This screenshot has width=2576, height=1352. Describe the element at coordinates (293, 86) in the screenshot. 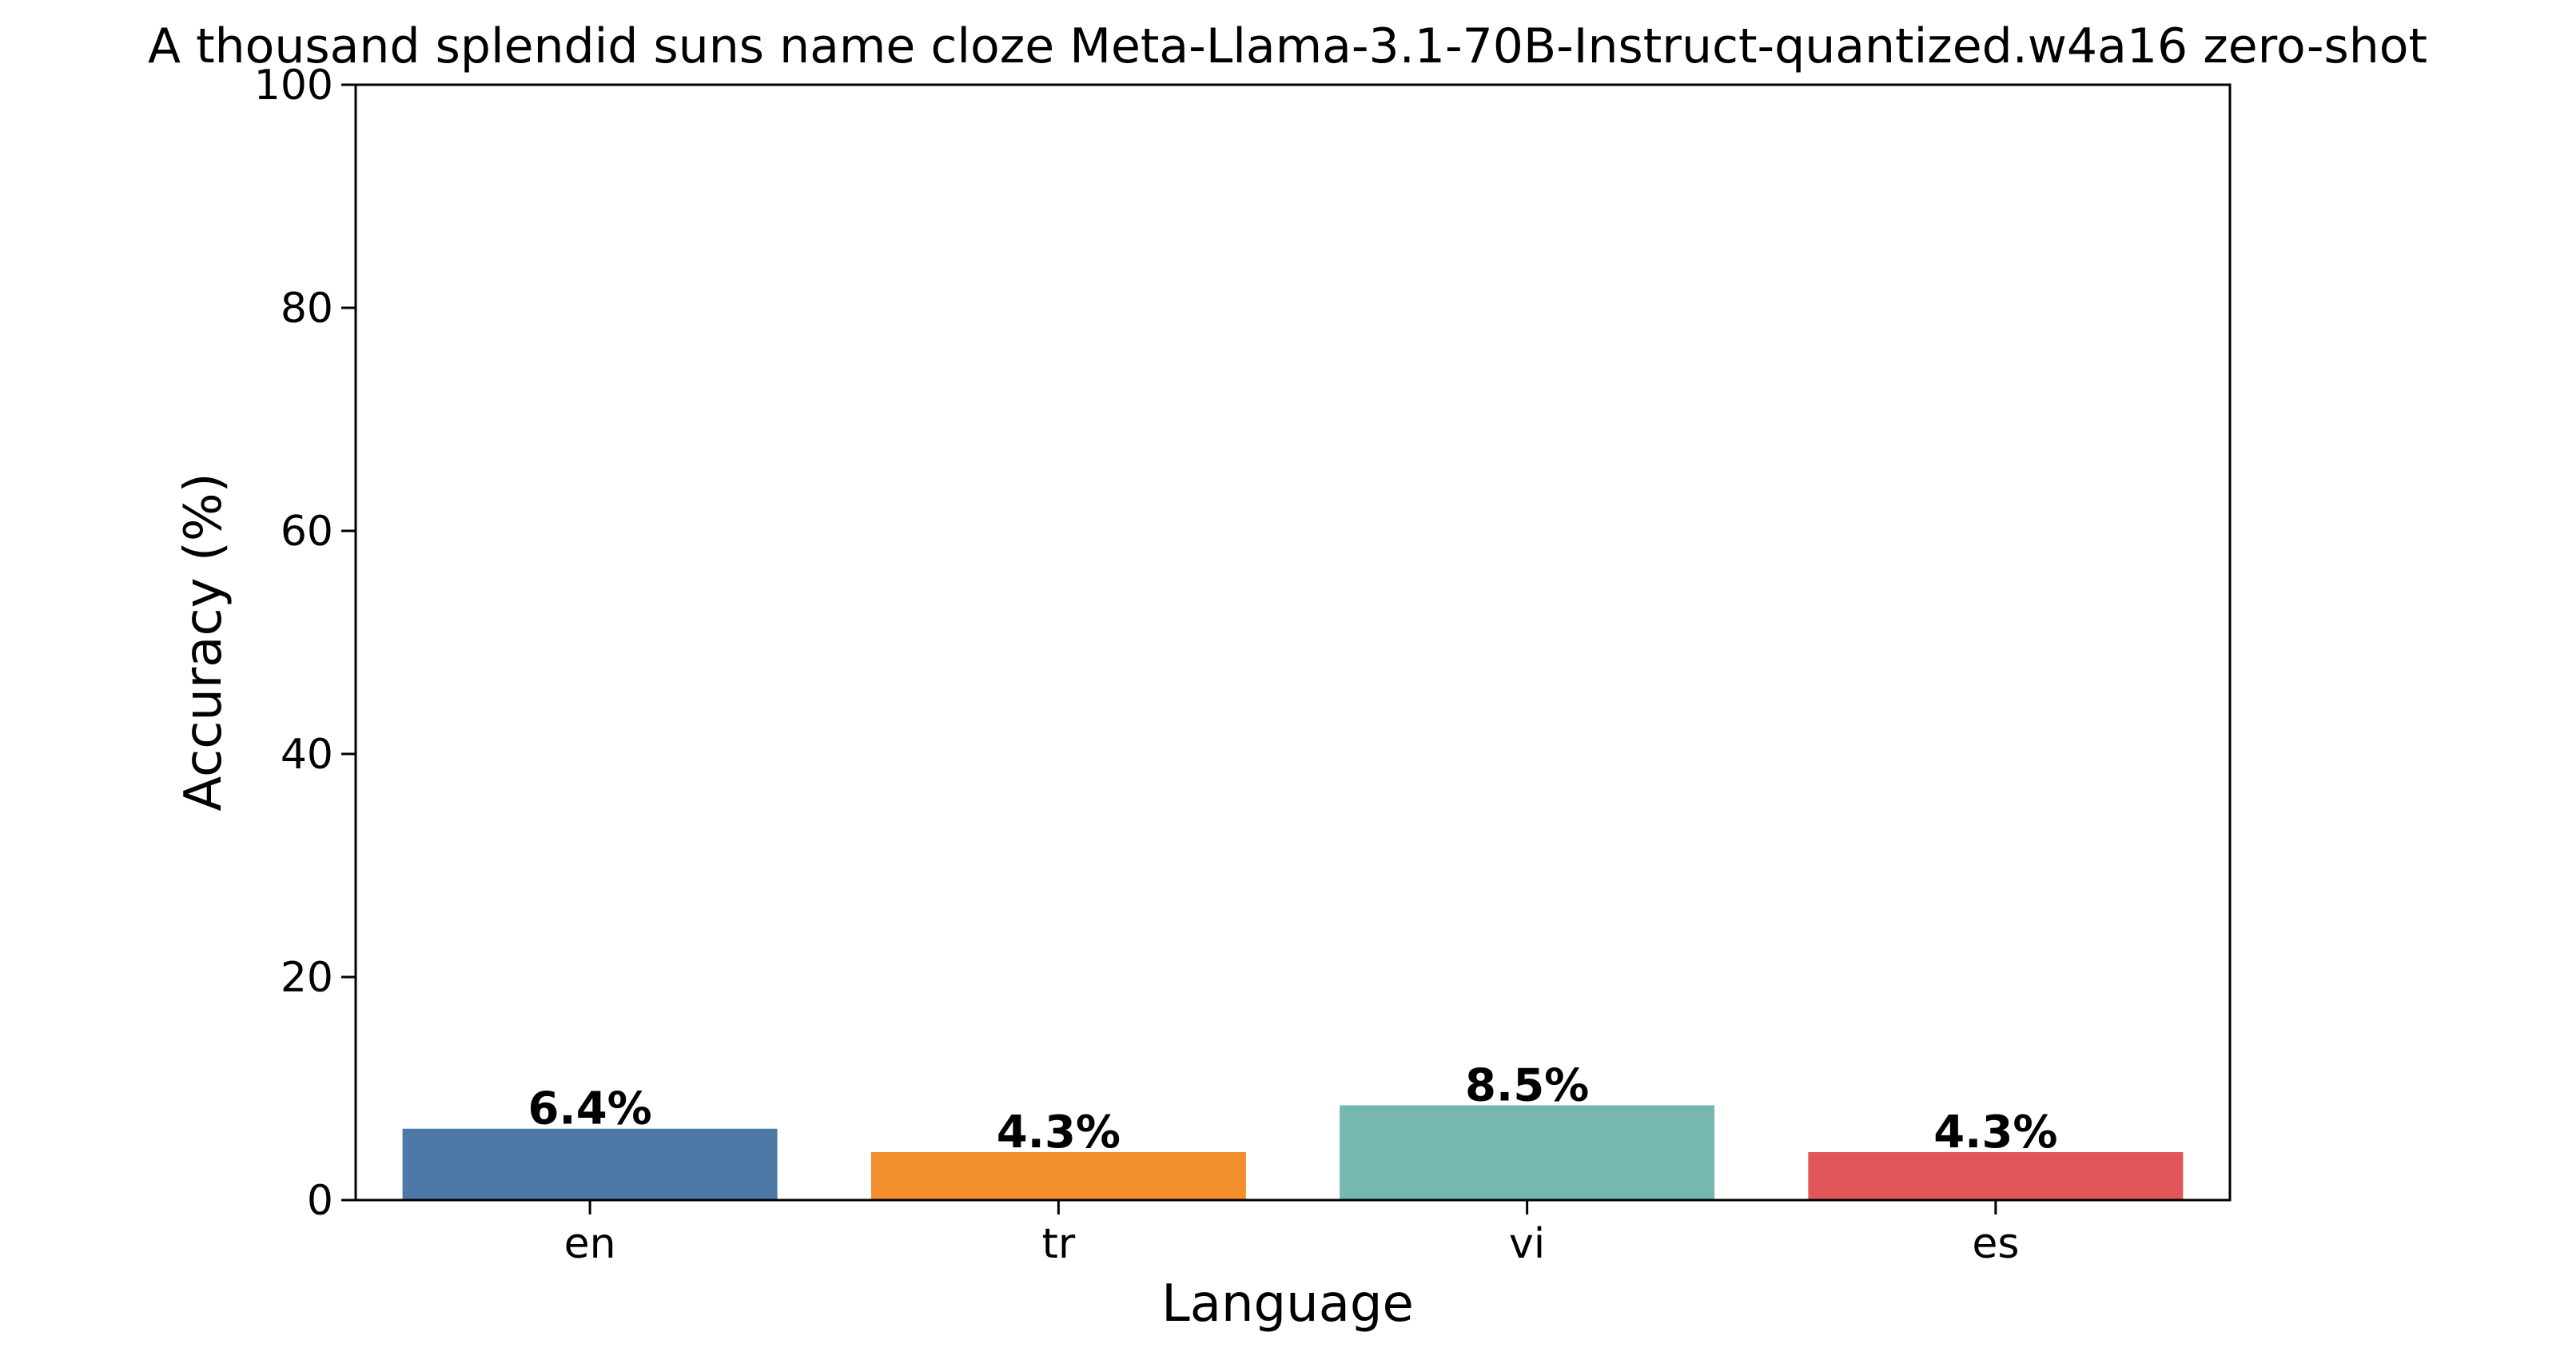

I see `y-tick-label: 100` at that location.